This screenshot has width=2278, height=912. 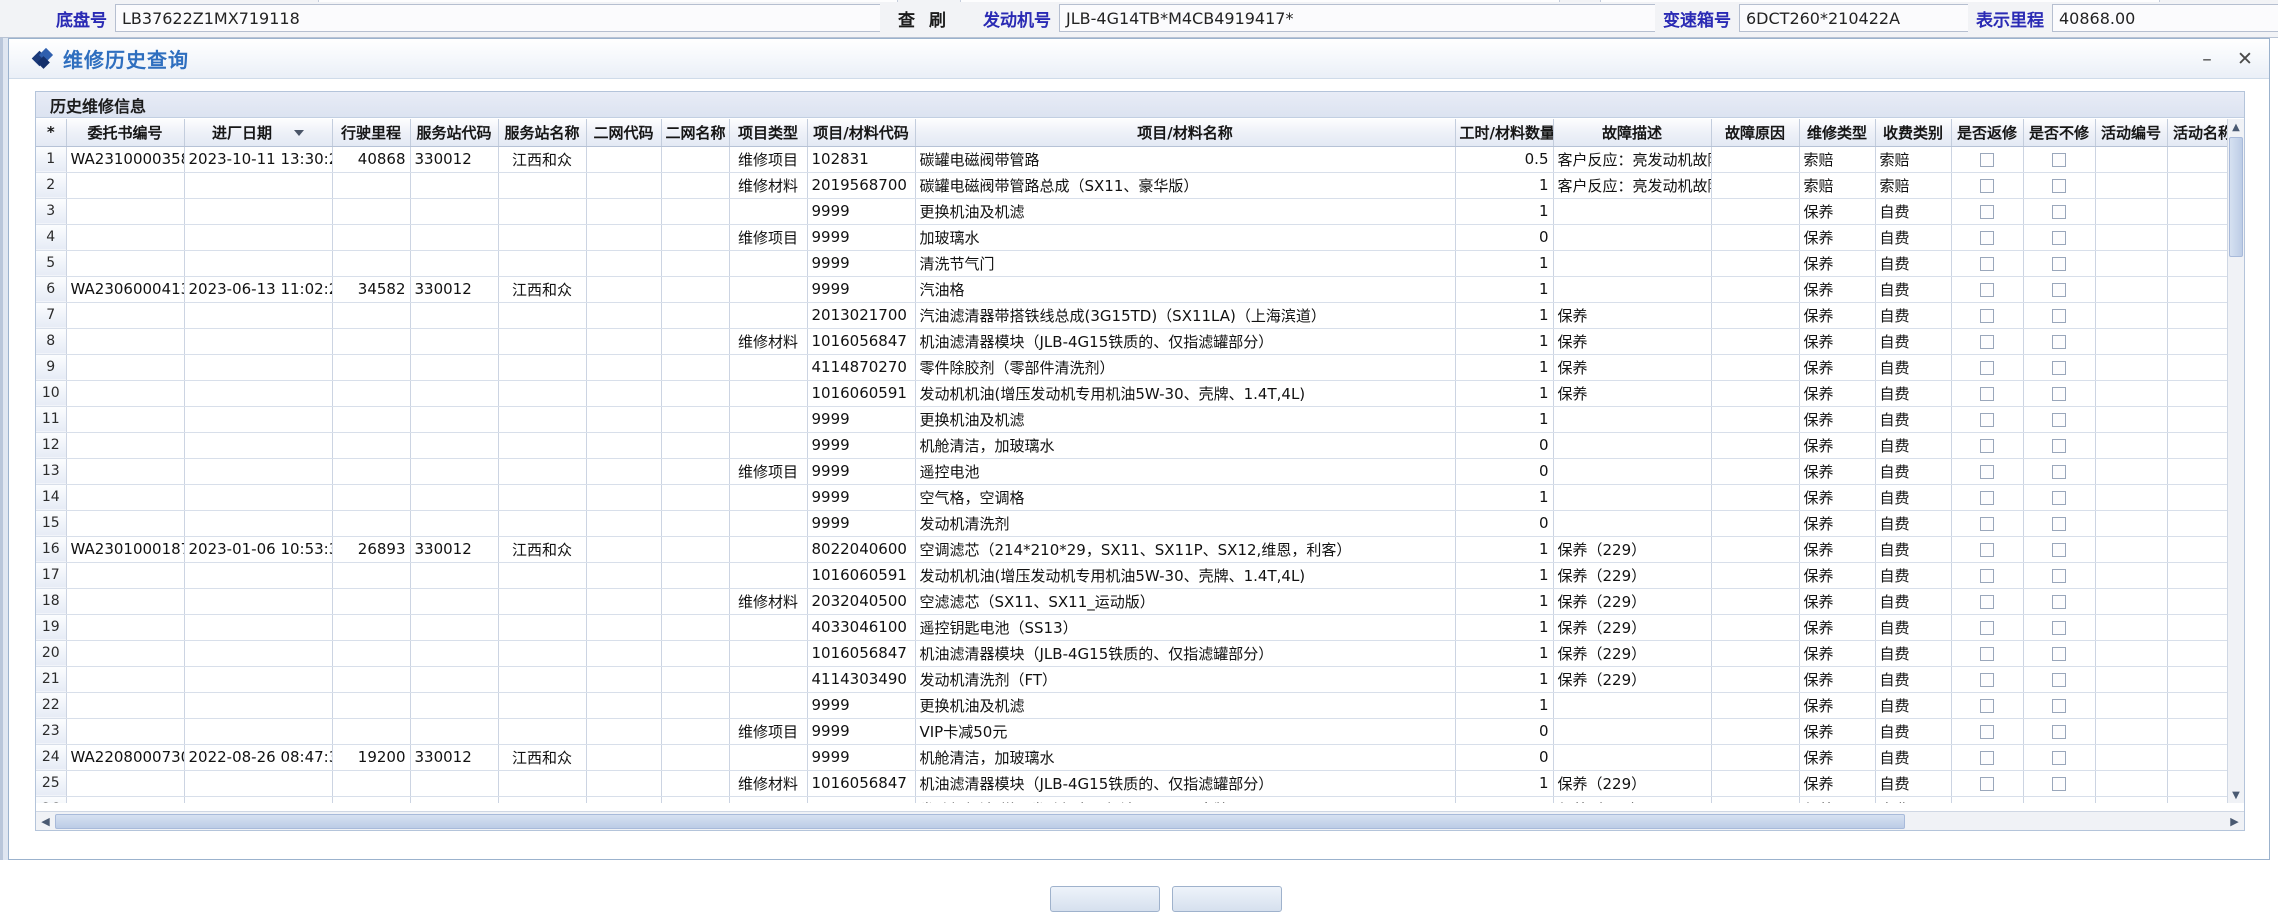 What do you see at coordinates (51, 393) in the screenshot?
I see `row-number: 10` at bounding box center [51, 393].